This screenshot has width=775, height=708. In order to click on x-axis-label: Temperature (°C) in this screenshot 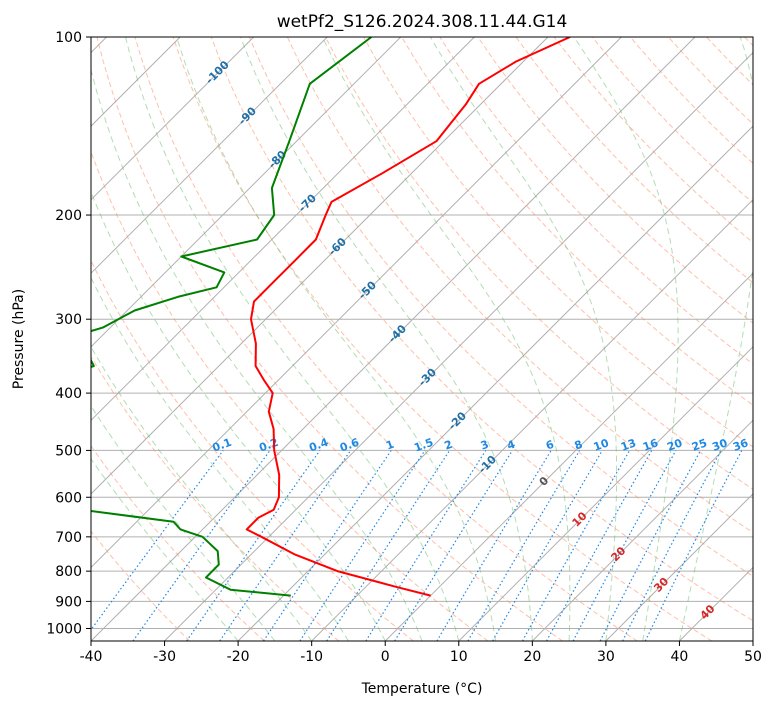, I will do `click(422, 689)`.